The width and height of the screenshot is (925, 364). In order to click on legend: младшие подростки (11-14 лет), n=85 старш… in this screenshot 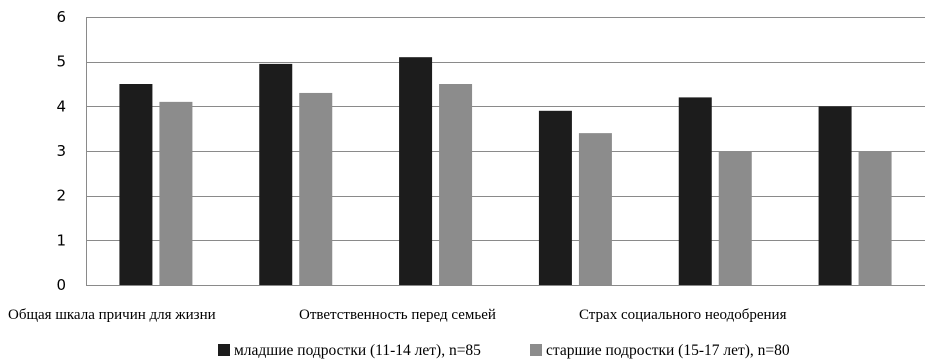, I will do `click(504, 350)`.